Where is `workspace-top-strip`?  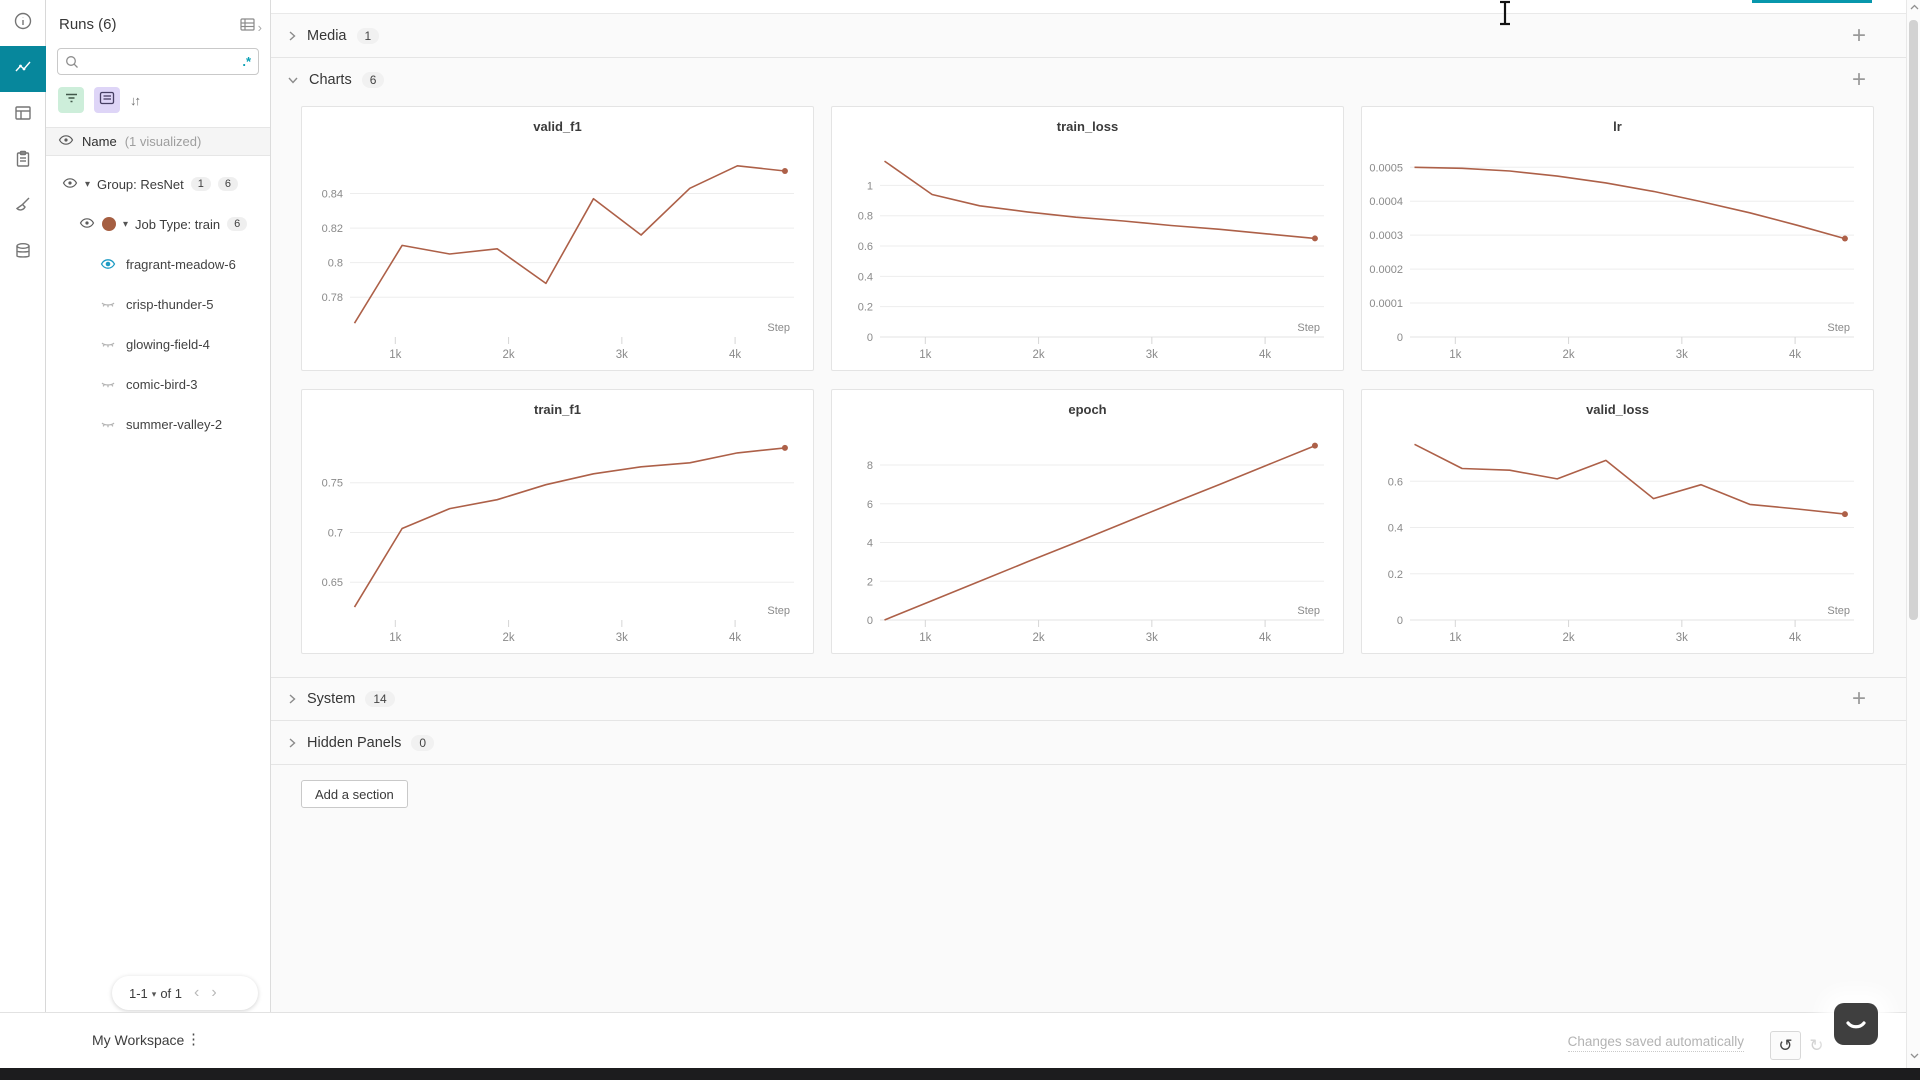
workspace-top-strip is located at coordinates (1088, 13).